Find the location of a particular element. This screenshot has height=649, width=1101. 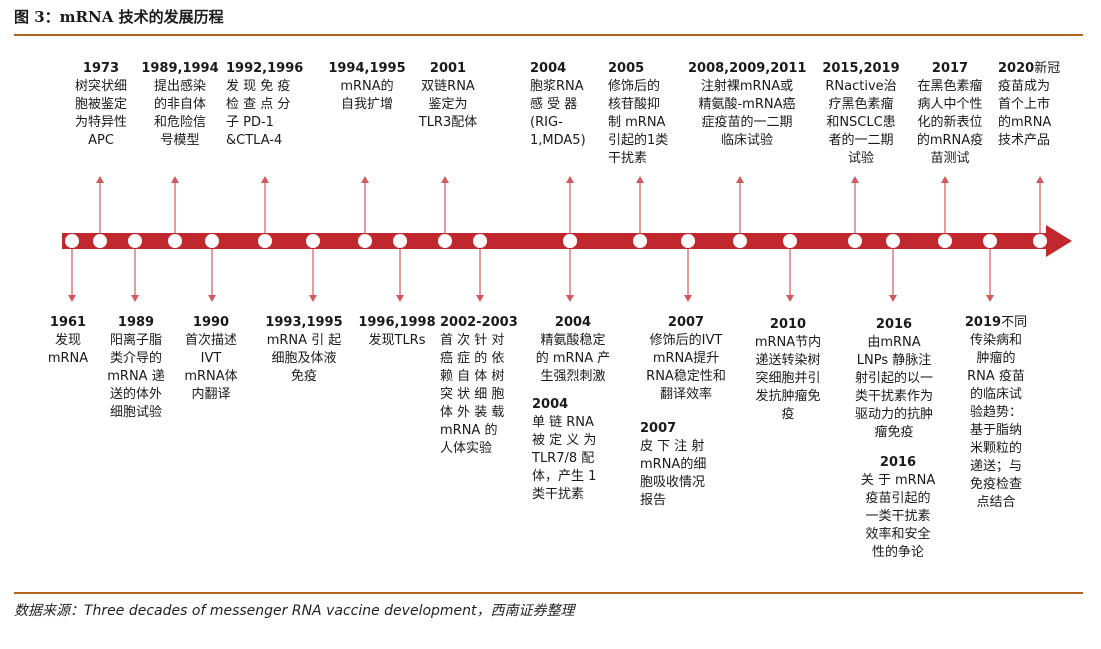

event-description: 提出感染 的非自体 和危险信 号模型 is located at coordinates (179, 113).